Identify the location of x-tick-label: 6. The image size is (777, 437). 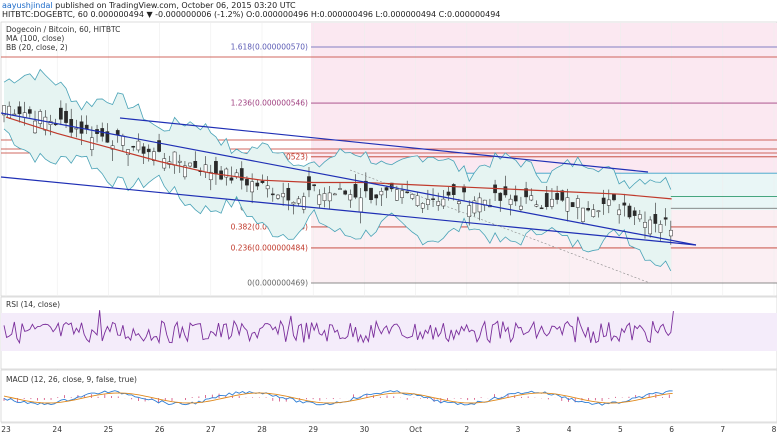
(671, 429).